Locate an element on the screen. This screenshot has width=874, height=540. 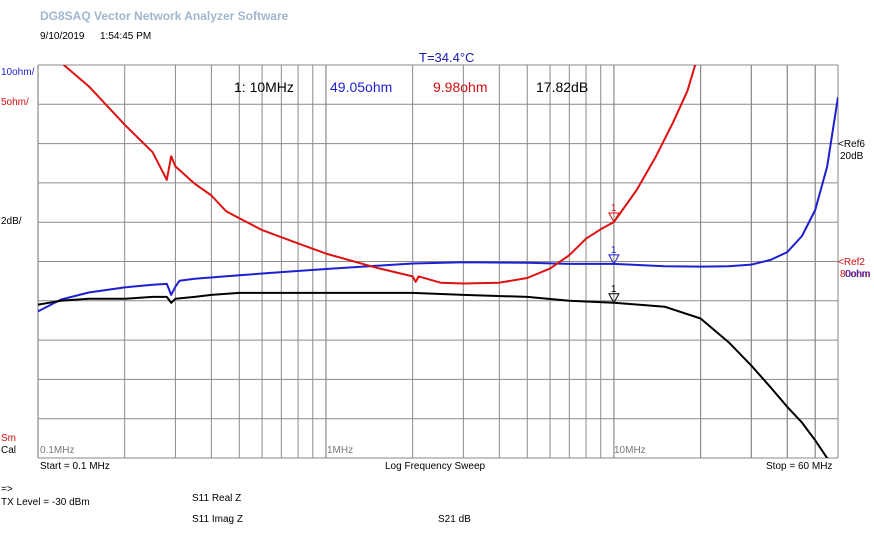
s21-scale-label: 2dB/ is located at coordinates (11, 221).